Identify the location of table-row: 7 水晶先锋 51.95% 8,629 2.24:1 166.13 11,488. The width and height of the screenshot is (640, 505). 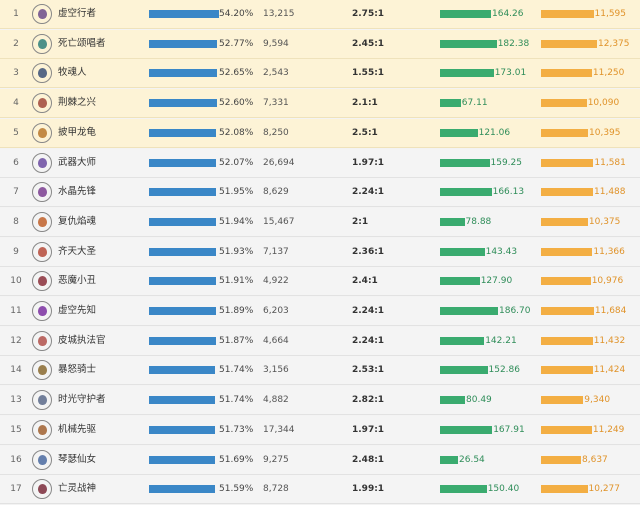
(320, 193).